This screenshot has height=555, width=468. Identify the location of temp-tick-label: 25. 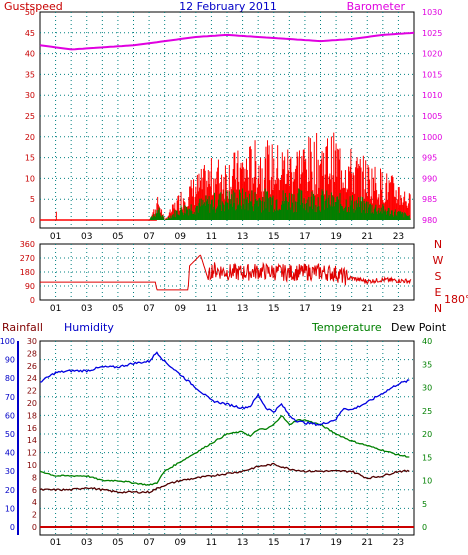
(427, 411).